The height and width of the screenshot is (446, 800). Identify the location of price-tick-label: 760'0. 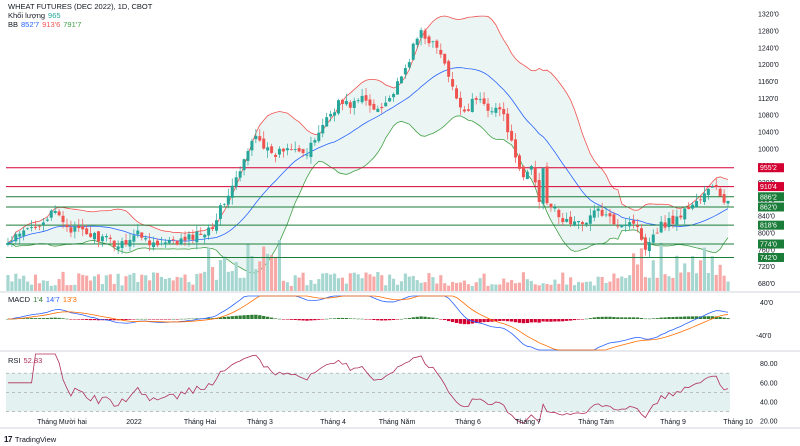
(766, 250).